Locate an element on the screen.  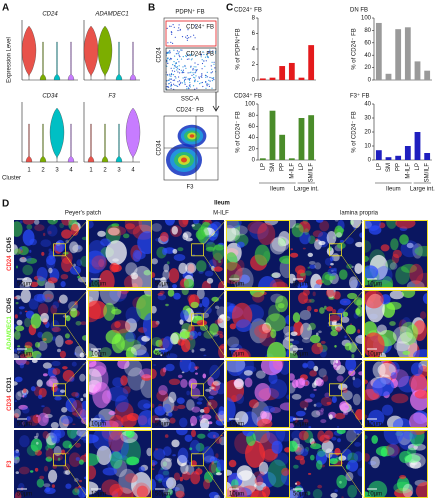
marker-name: CD45 is located at coordinates (10, 305).